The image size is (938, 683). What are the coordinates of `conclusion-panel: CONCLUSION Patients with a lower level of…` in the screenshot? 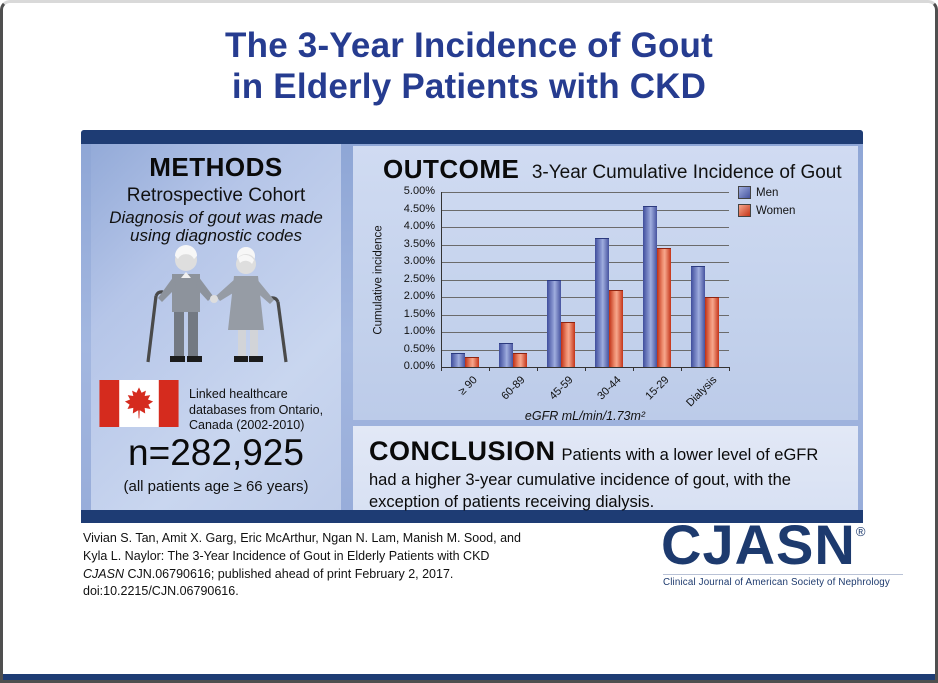 It's located at (605, 468).